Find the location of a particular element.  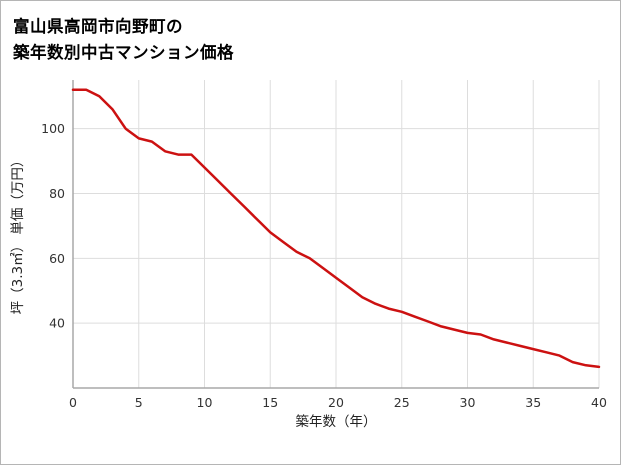

svg-text: 30 is located at coordinates (468, 402).